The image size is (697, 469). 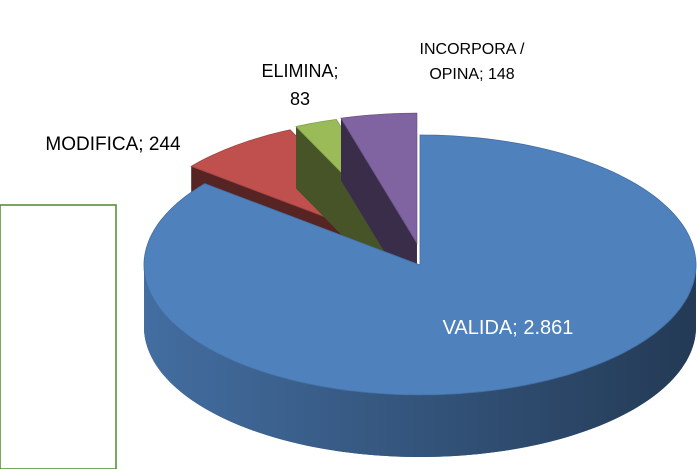 I want to click on data-label: VALIDA; 2.861, so click(x=508, y=328).